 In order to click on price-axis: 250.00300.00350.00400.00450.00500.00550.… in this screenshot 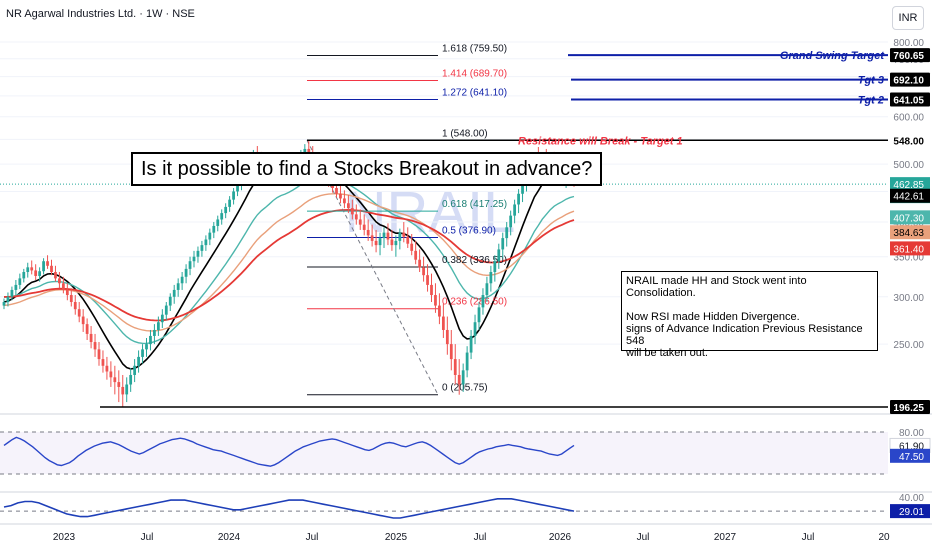, I will do `click(910, 278)`.